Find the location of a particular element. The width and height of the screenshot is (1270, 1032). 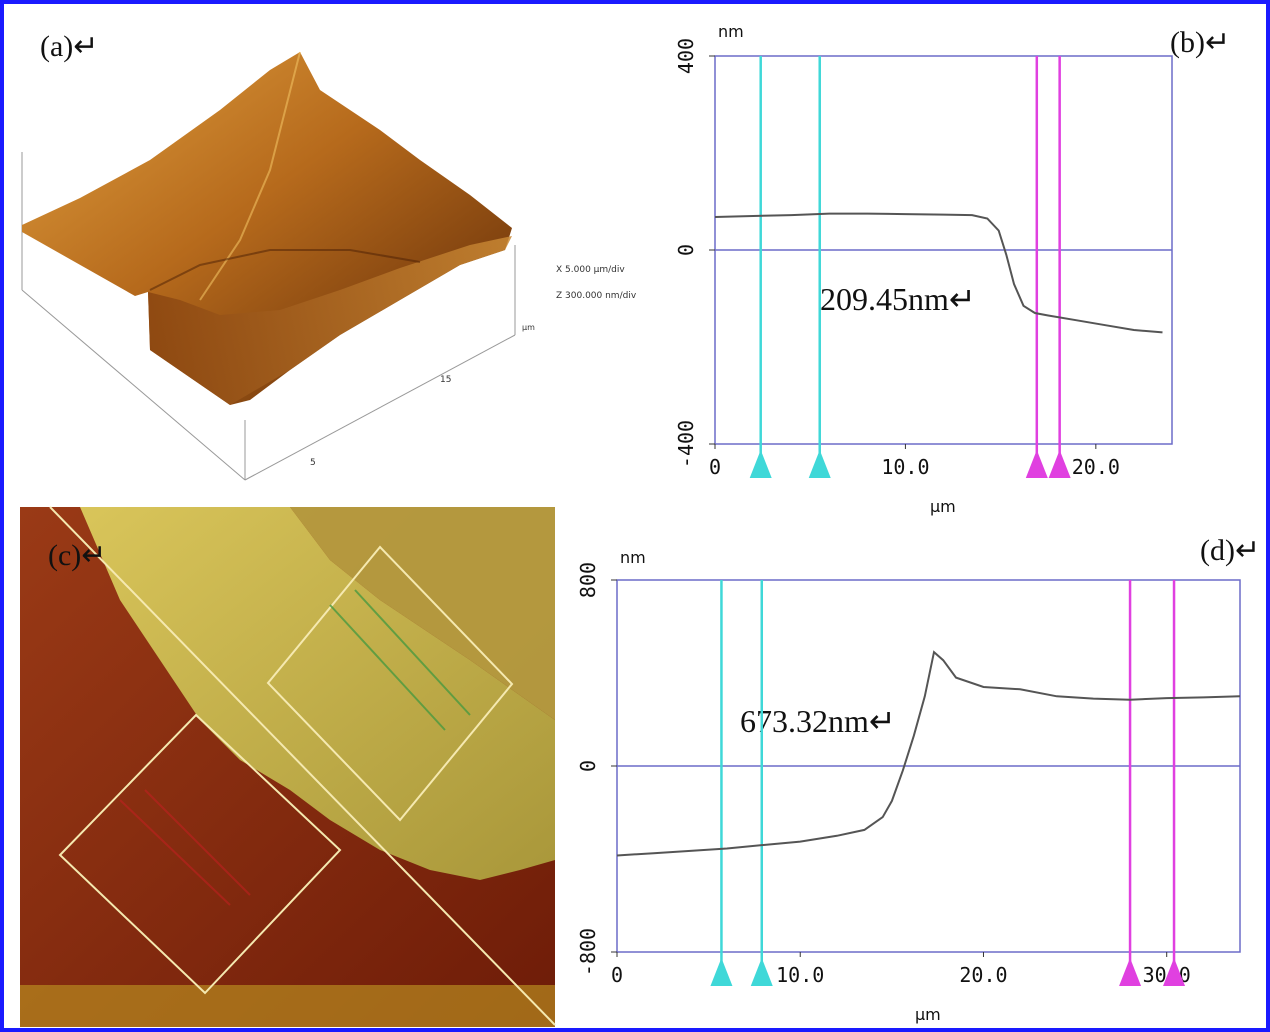

panel-c-box-lower is located at coordinates (200, 854).